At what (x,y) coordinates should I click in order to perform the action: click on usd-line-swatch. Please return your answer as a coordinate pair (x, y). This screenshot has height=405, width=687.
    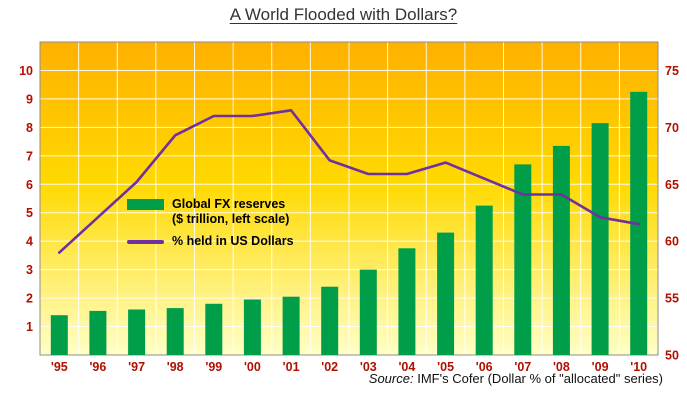
    Looking at the image, I should click on (145, 241).